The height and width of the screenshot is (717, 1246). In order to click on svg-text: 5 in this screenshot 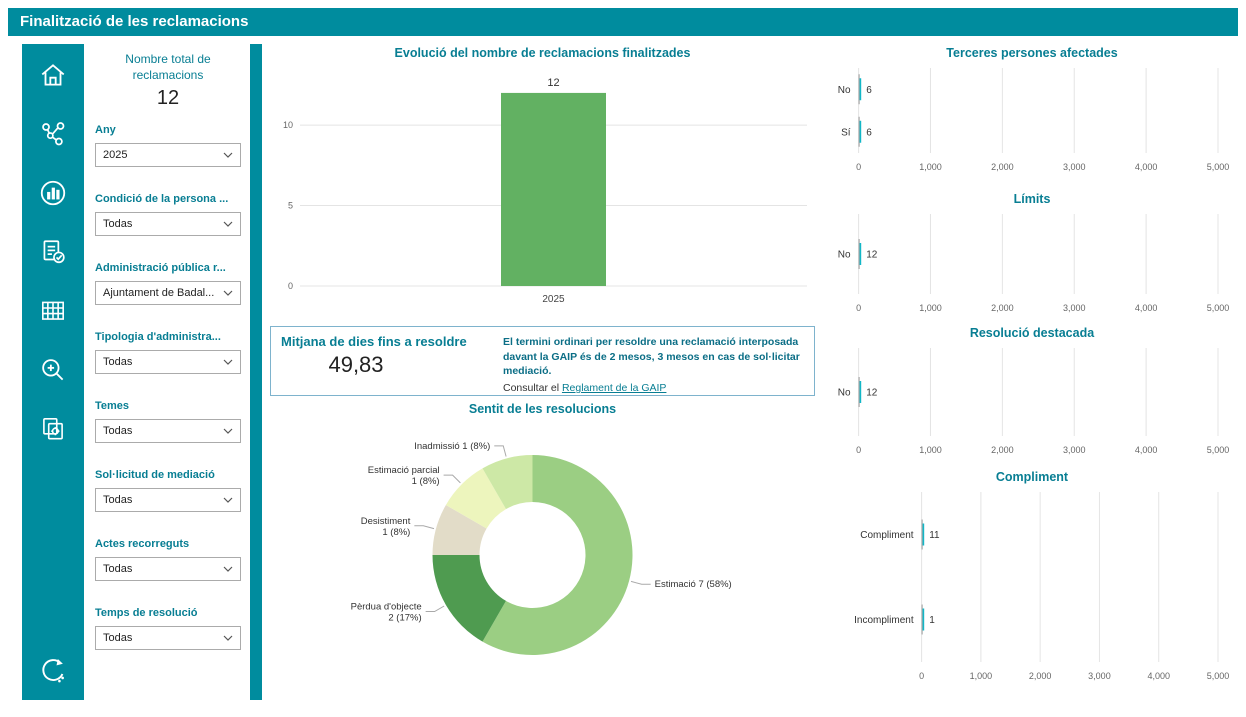, I will do `click(290, 206)`.